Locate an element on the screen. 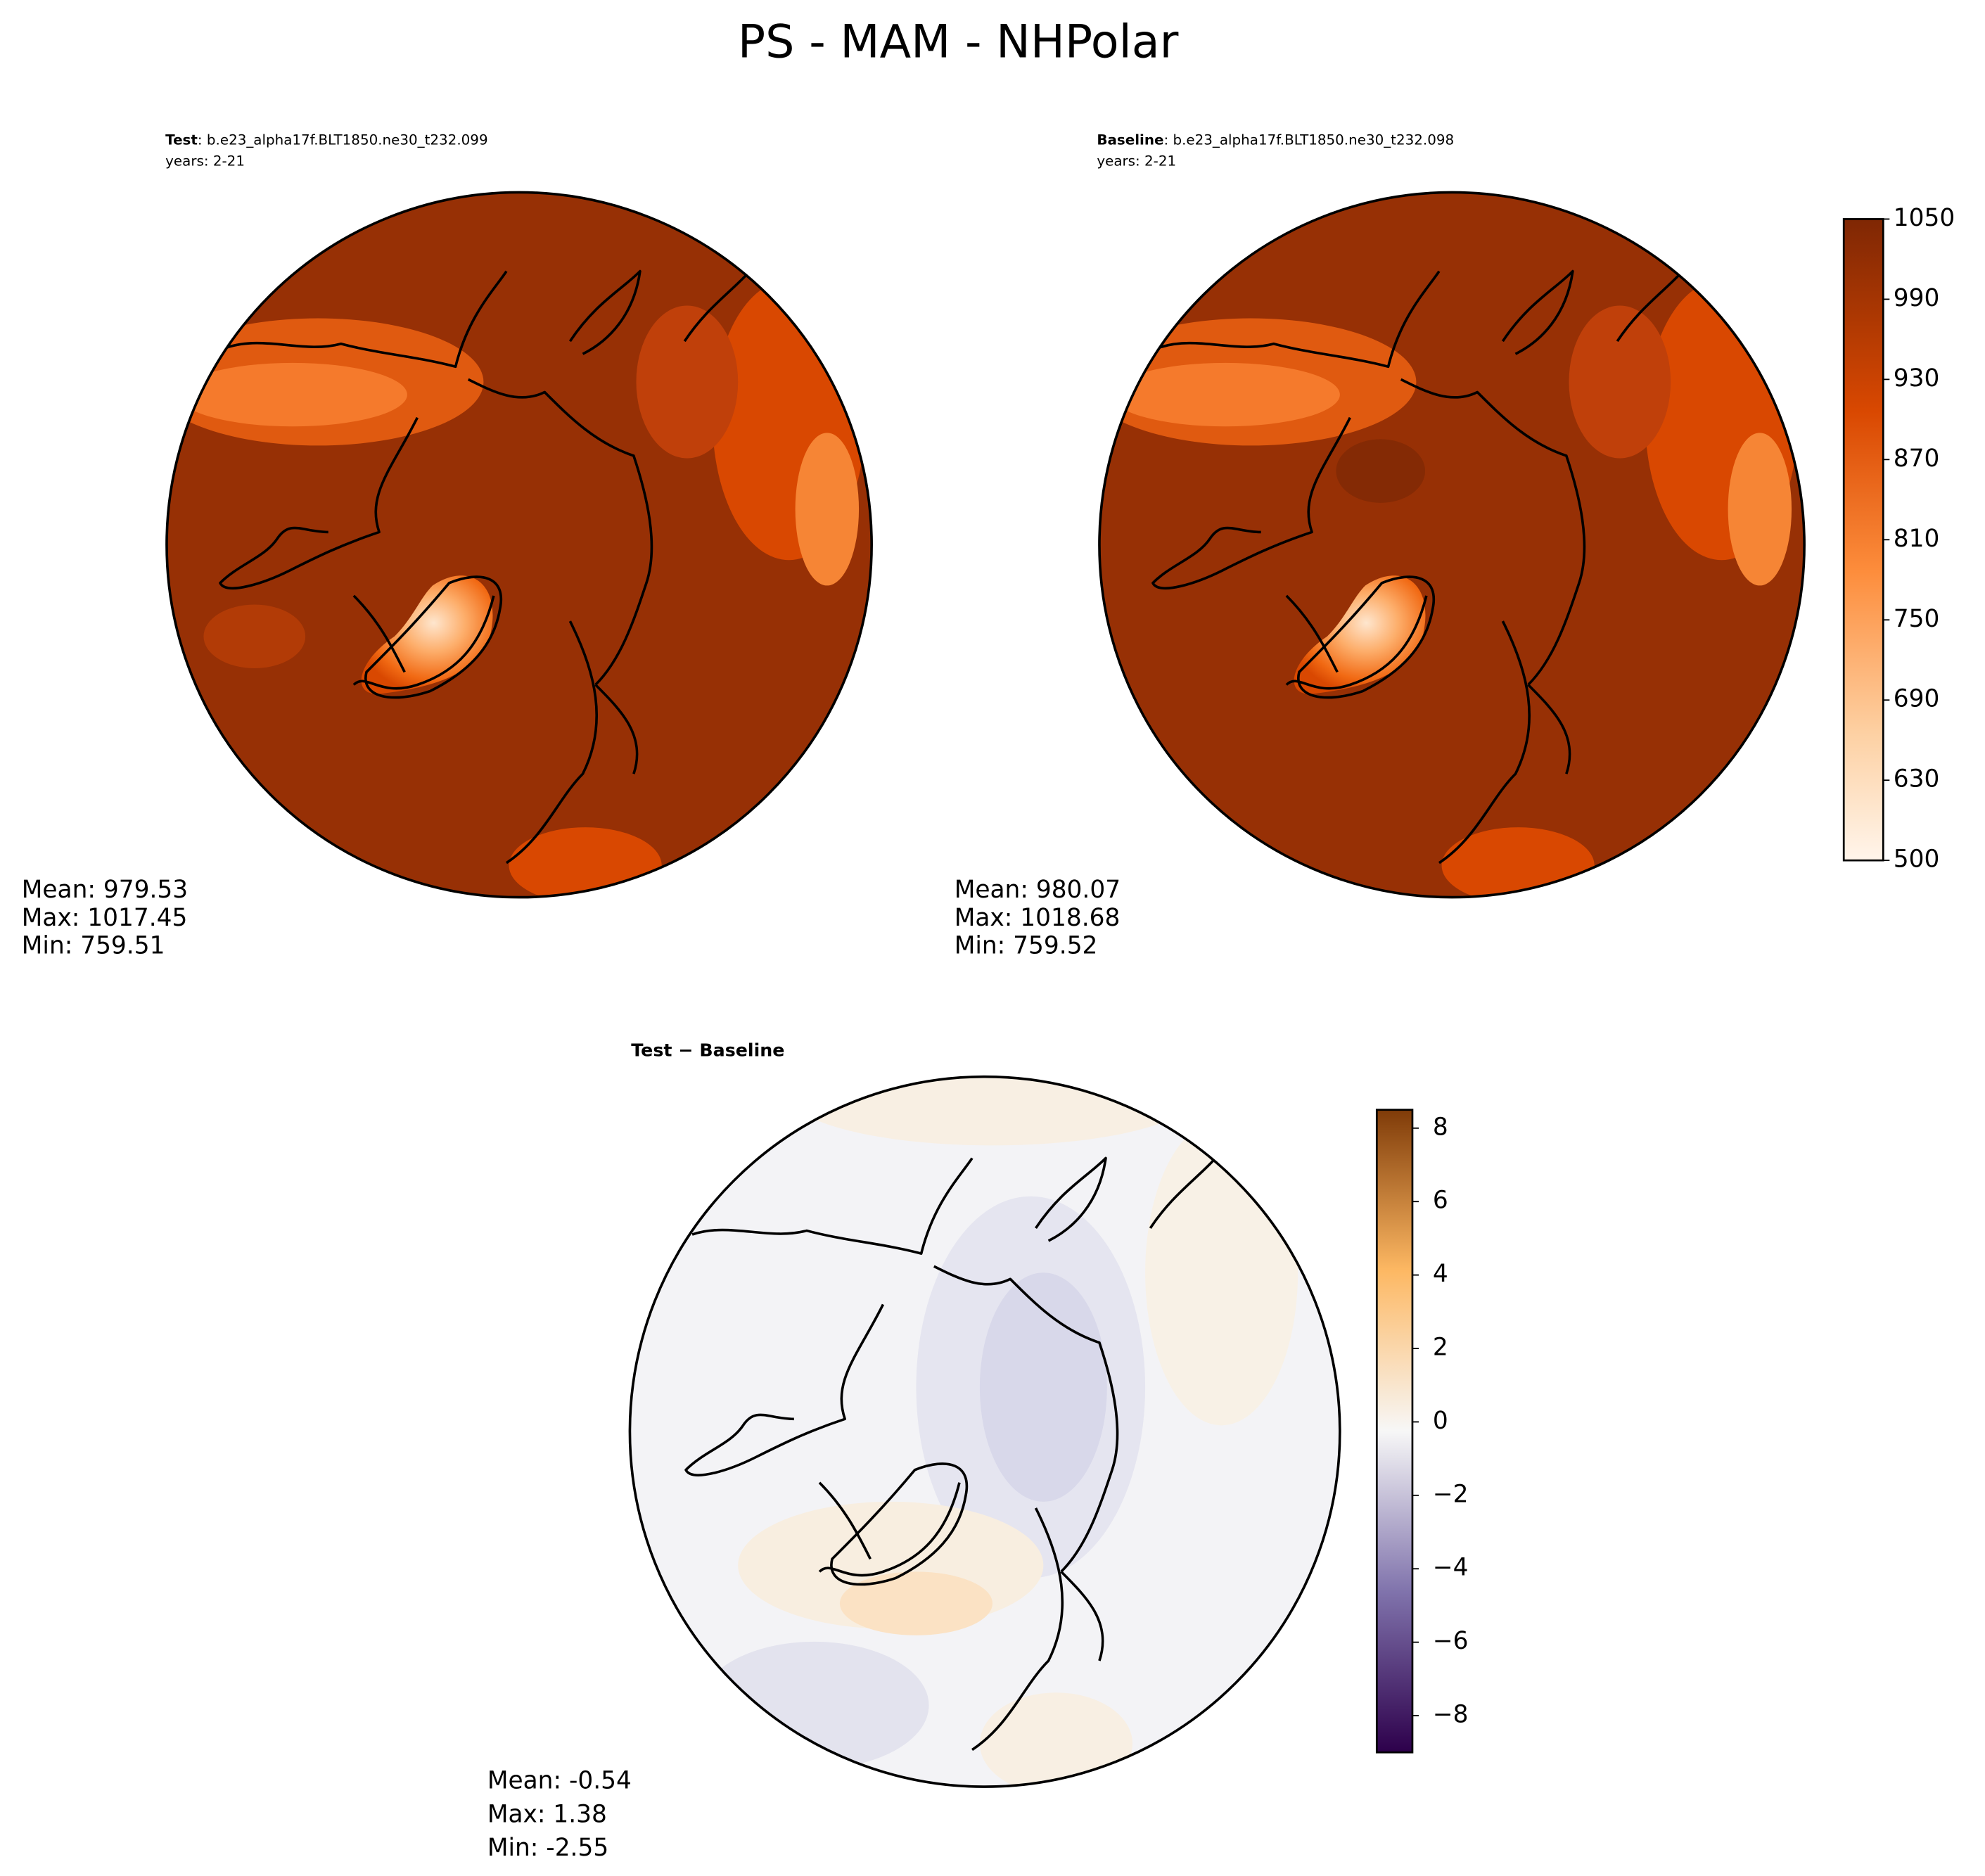 The height and width of the screenshot is (1876, 1985). colorbar-tick-label: 2 is located at coordinates (1440, 1348).